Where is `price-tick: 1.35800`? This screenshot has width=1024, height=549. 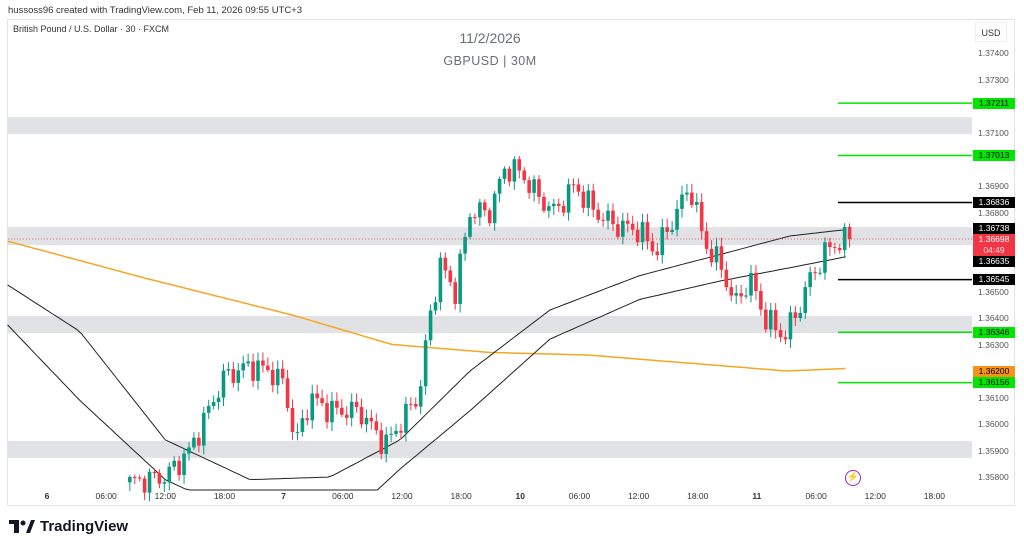 price-tick: 1.35800 is located at coordinates (993, 477).